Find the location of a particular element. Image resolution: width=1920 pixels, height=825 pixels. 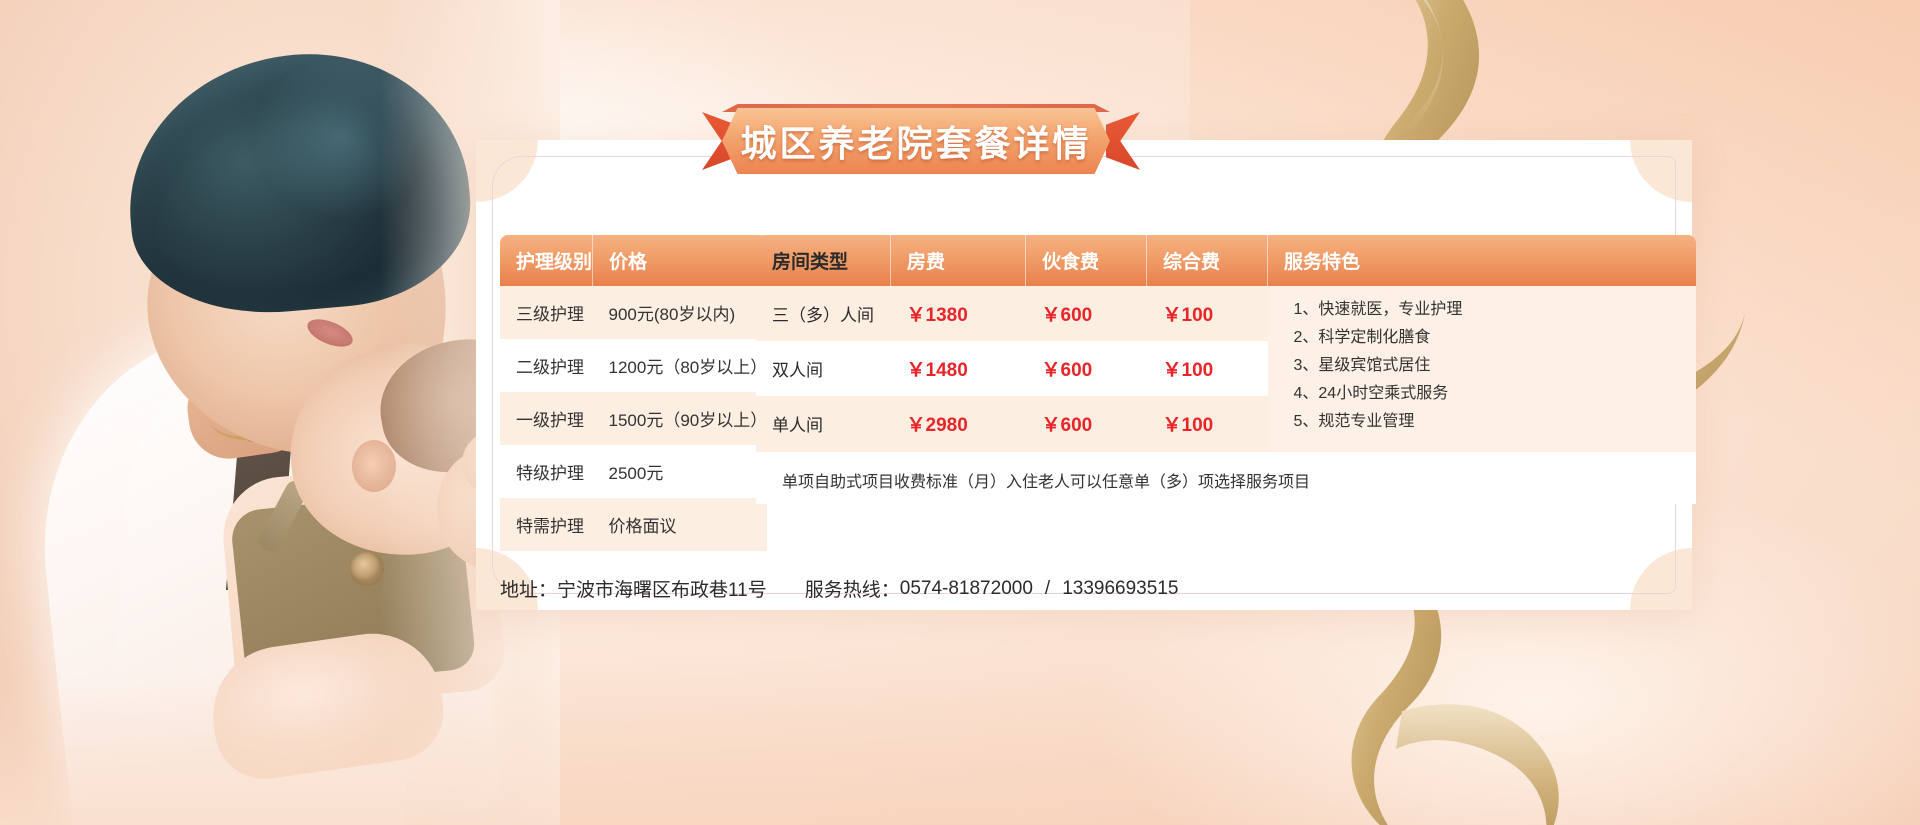

room-header-type: 房间类型 is located at coordinates (823, 260).